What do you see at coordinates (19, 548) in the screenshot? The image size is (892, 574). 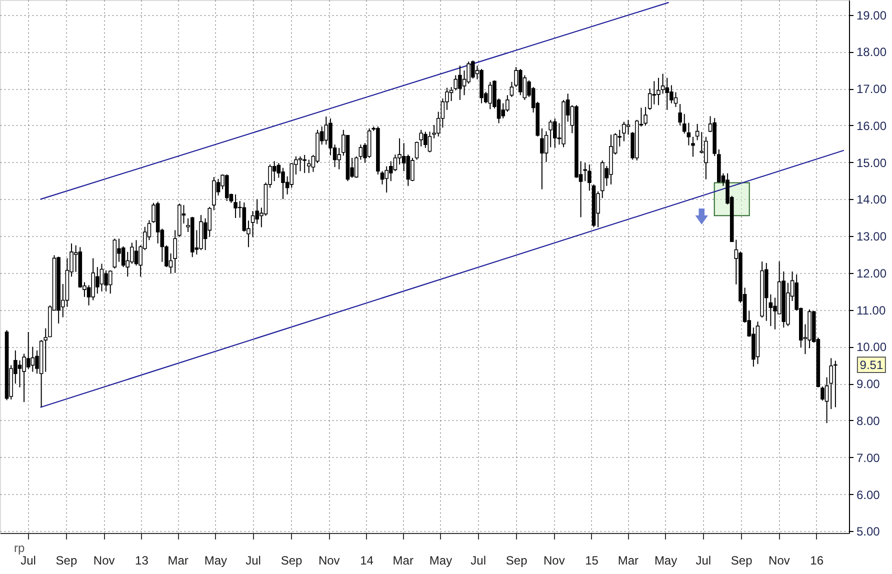 I see `text: rp` at bounding box center [19, 548].